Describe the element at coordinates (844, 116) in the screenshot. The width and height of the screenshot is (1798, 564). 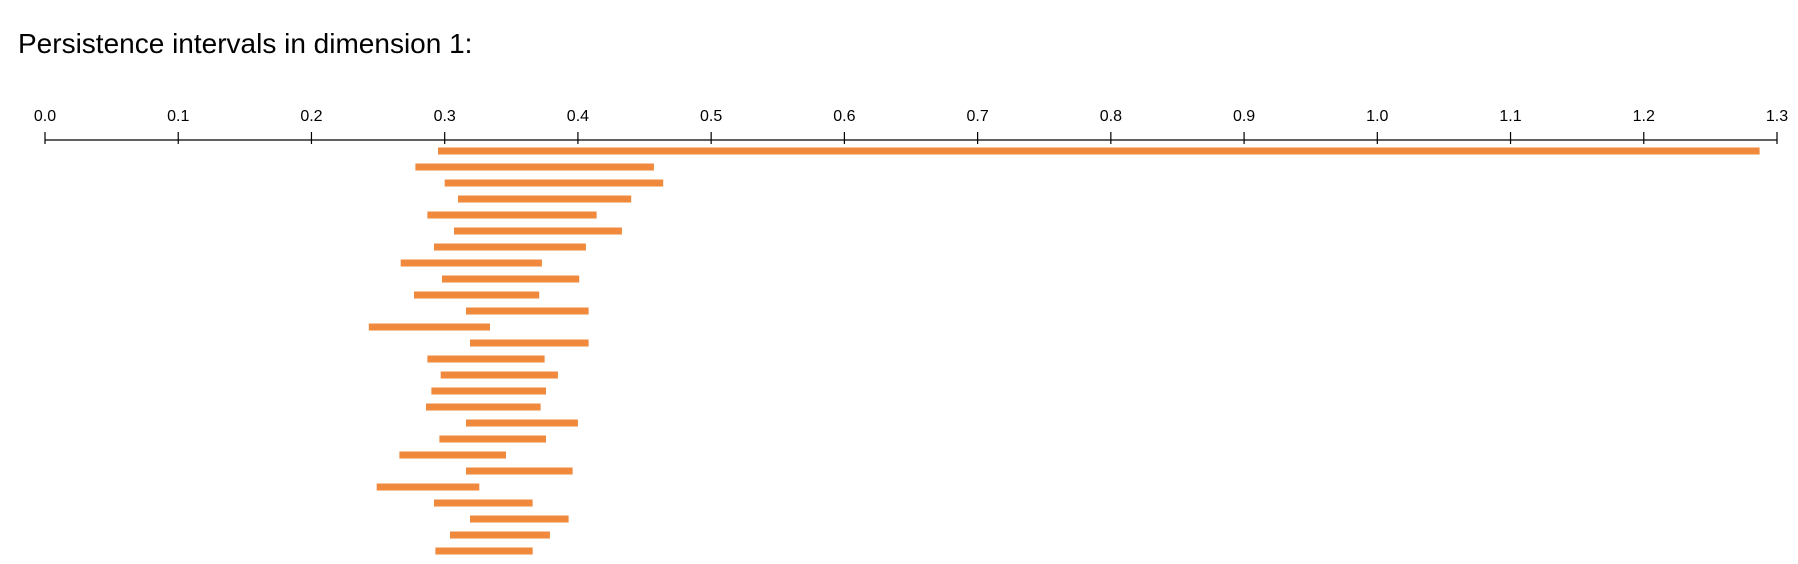
I see `x-tick-label: 0.6` at that location.